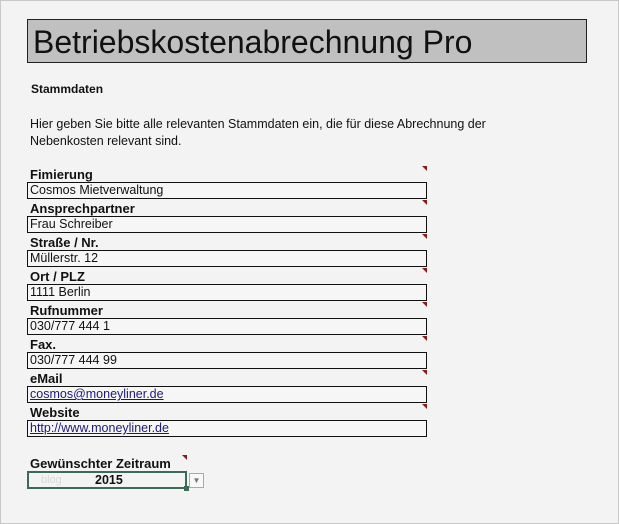 Image resolution: width=619 pixels, height=524 pixels. What do you see at coordinates (64, 242) in the screenshot?
I see `field-label-stra-e-nr: Straße / Nr.` at bounding box center [64, 242].